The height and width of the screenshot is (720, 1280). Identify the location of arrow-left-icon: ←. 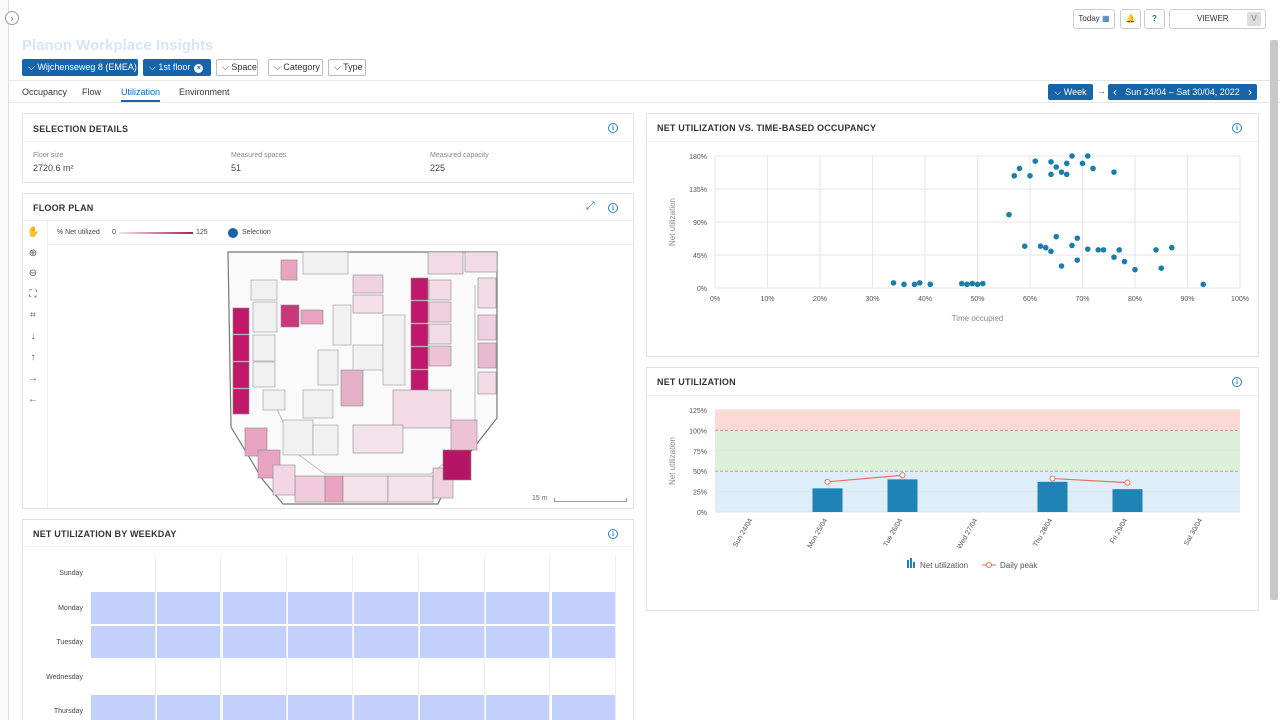
(33, 399).